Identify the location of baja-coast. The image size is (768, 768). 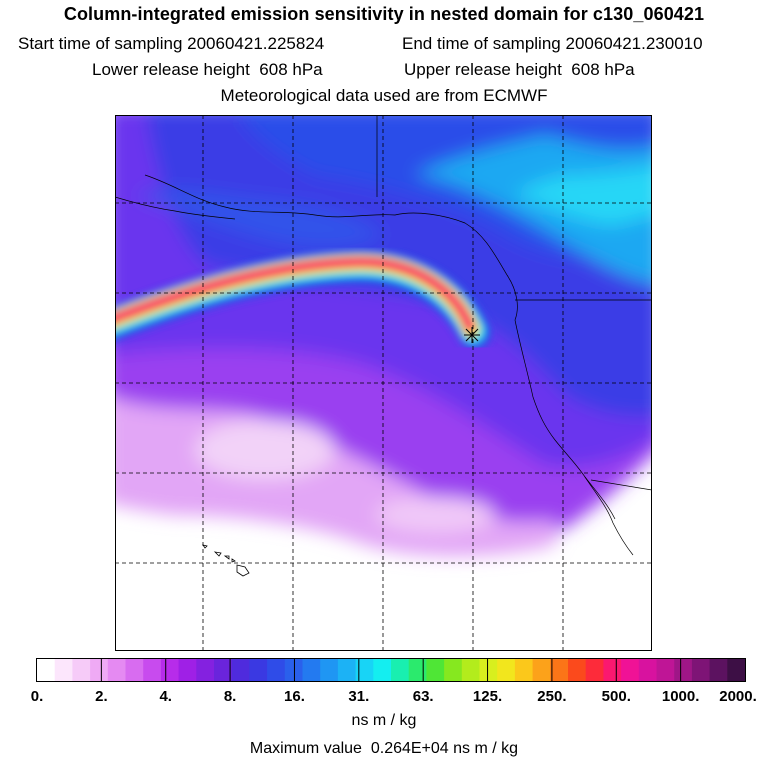
(609, 516).